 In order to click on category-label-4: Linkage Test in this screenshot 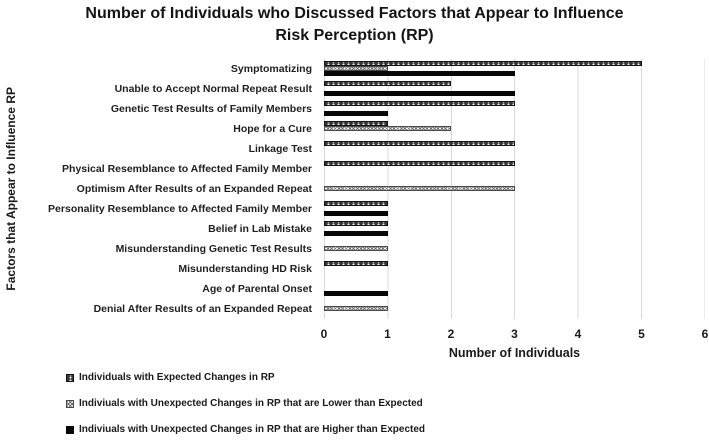, I will do `click(280, 149)`.